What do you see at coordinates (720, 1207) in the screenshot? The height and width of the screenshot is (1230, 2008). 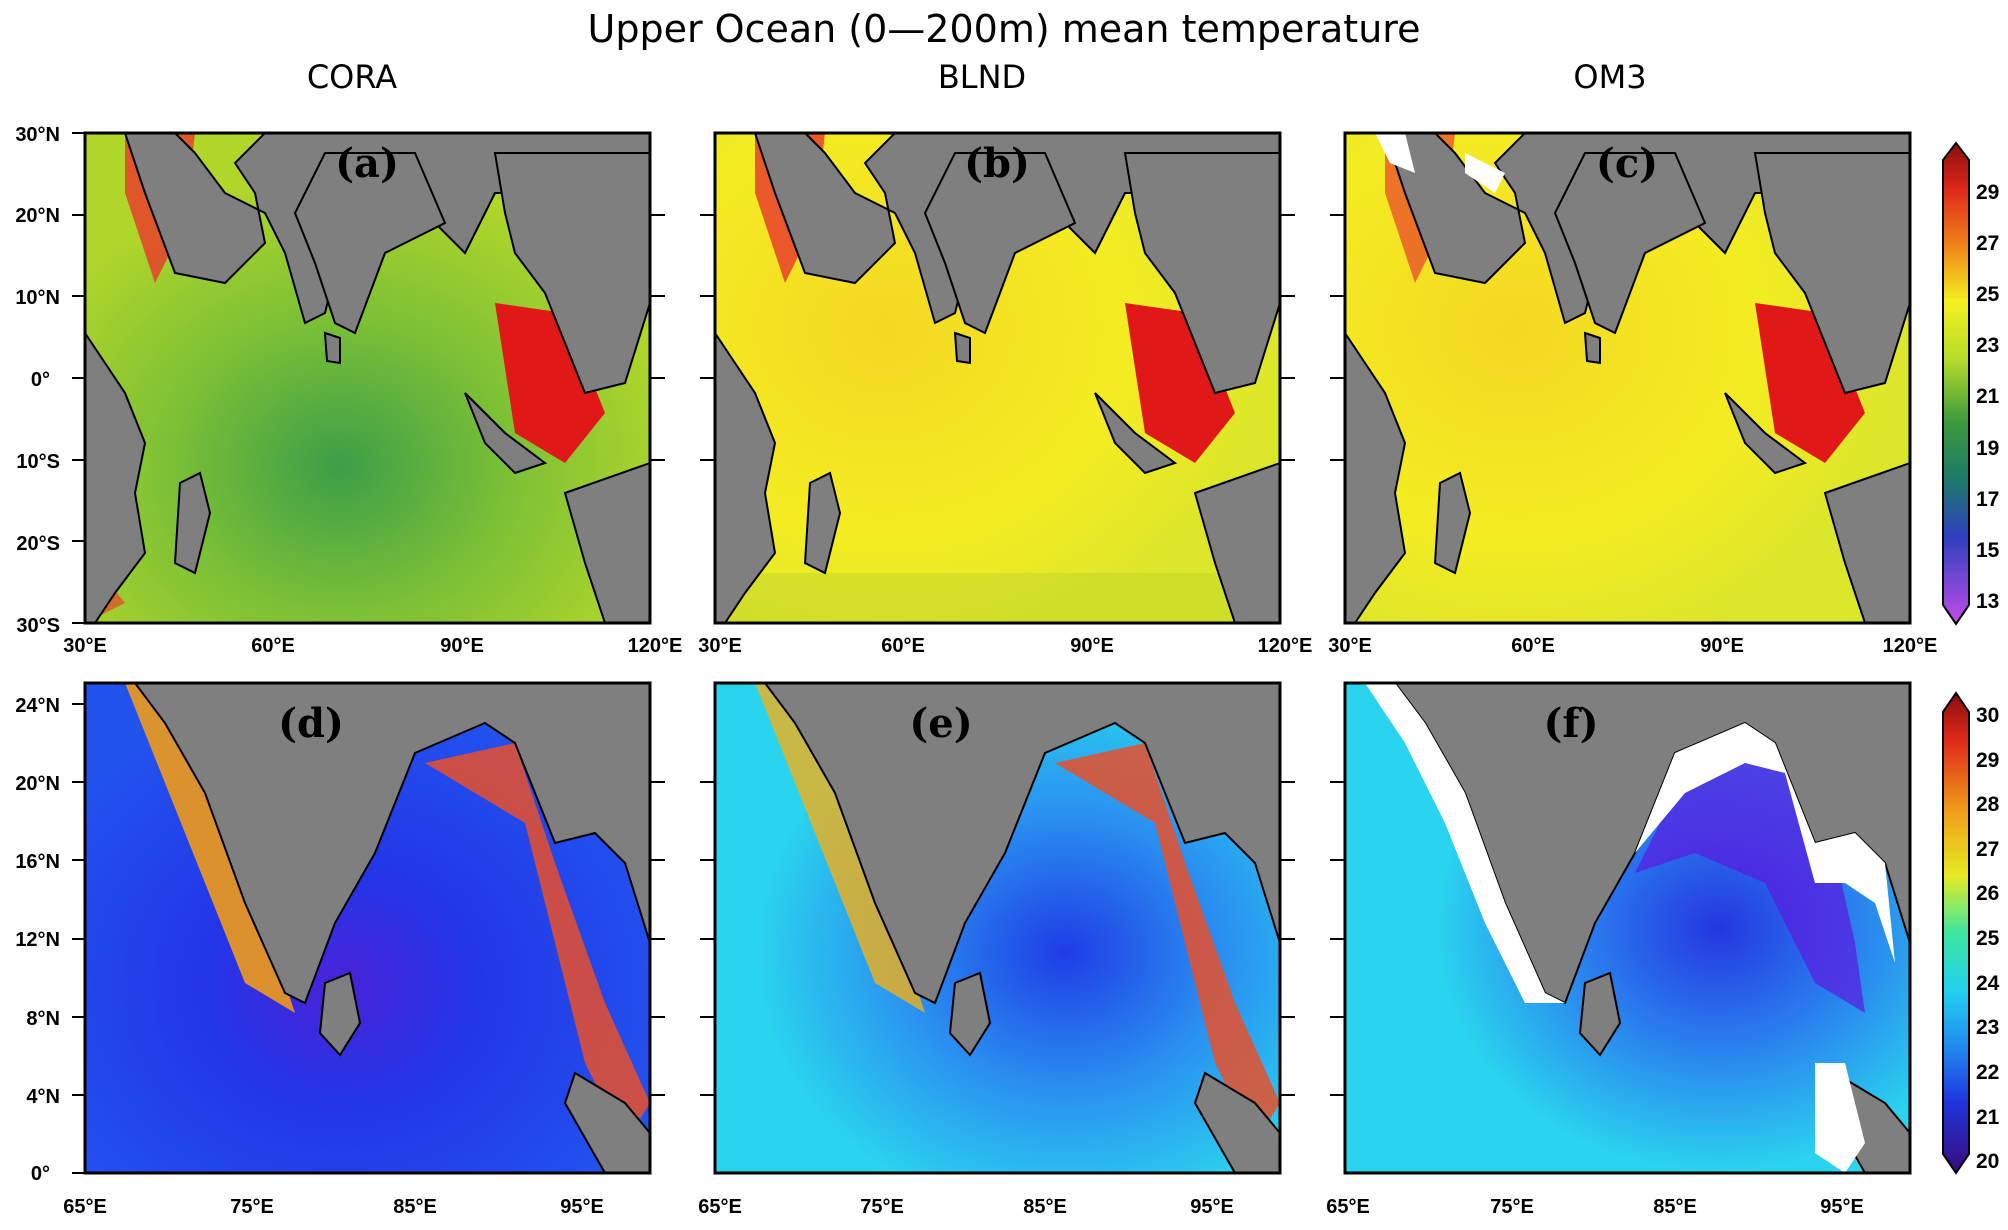 I see `bot-lon-tick-e0: 65°E` at bounding box center [720, 1207].